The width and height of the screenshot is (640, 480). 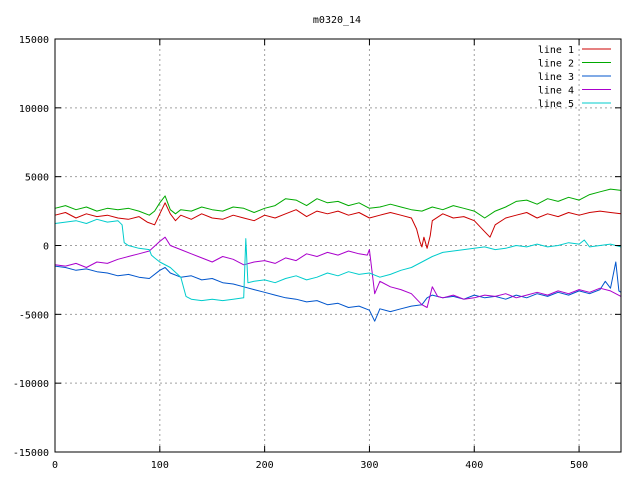 I want to click on y-tick-label: -5000, so click(x=34, y=315).